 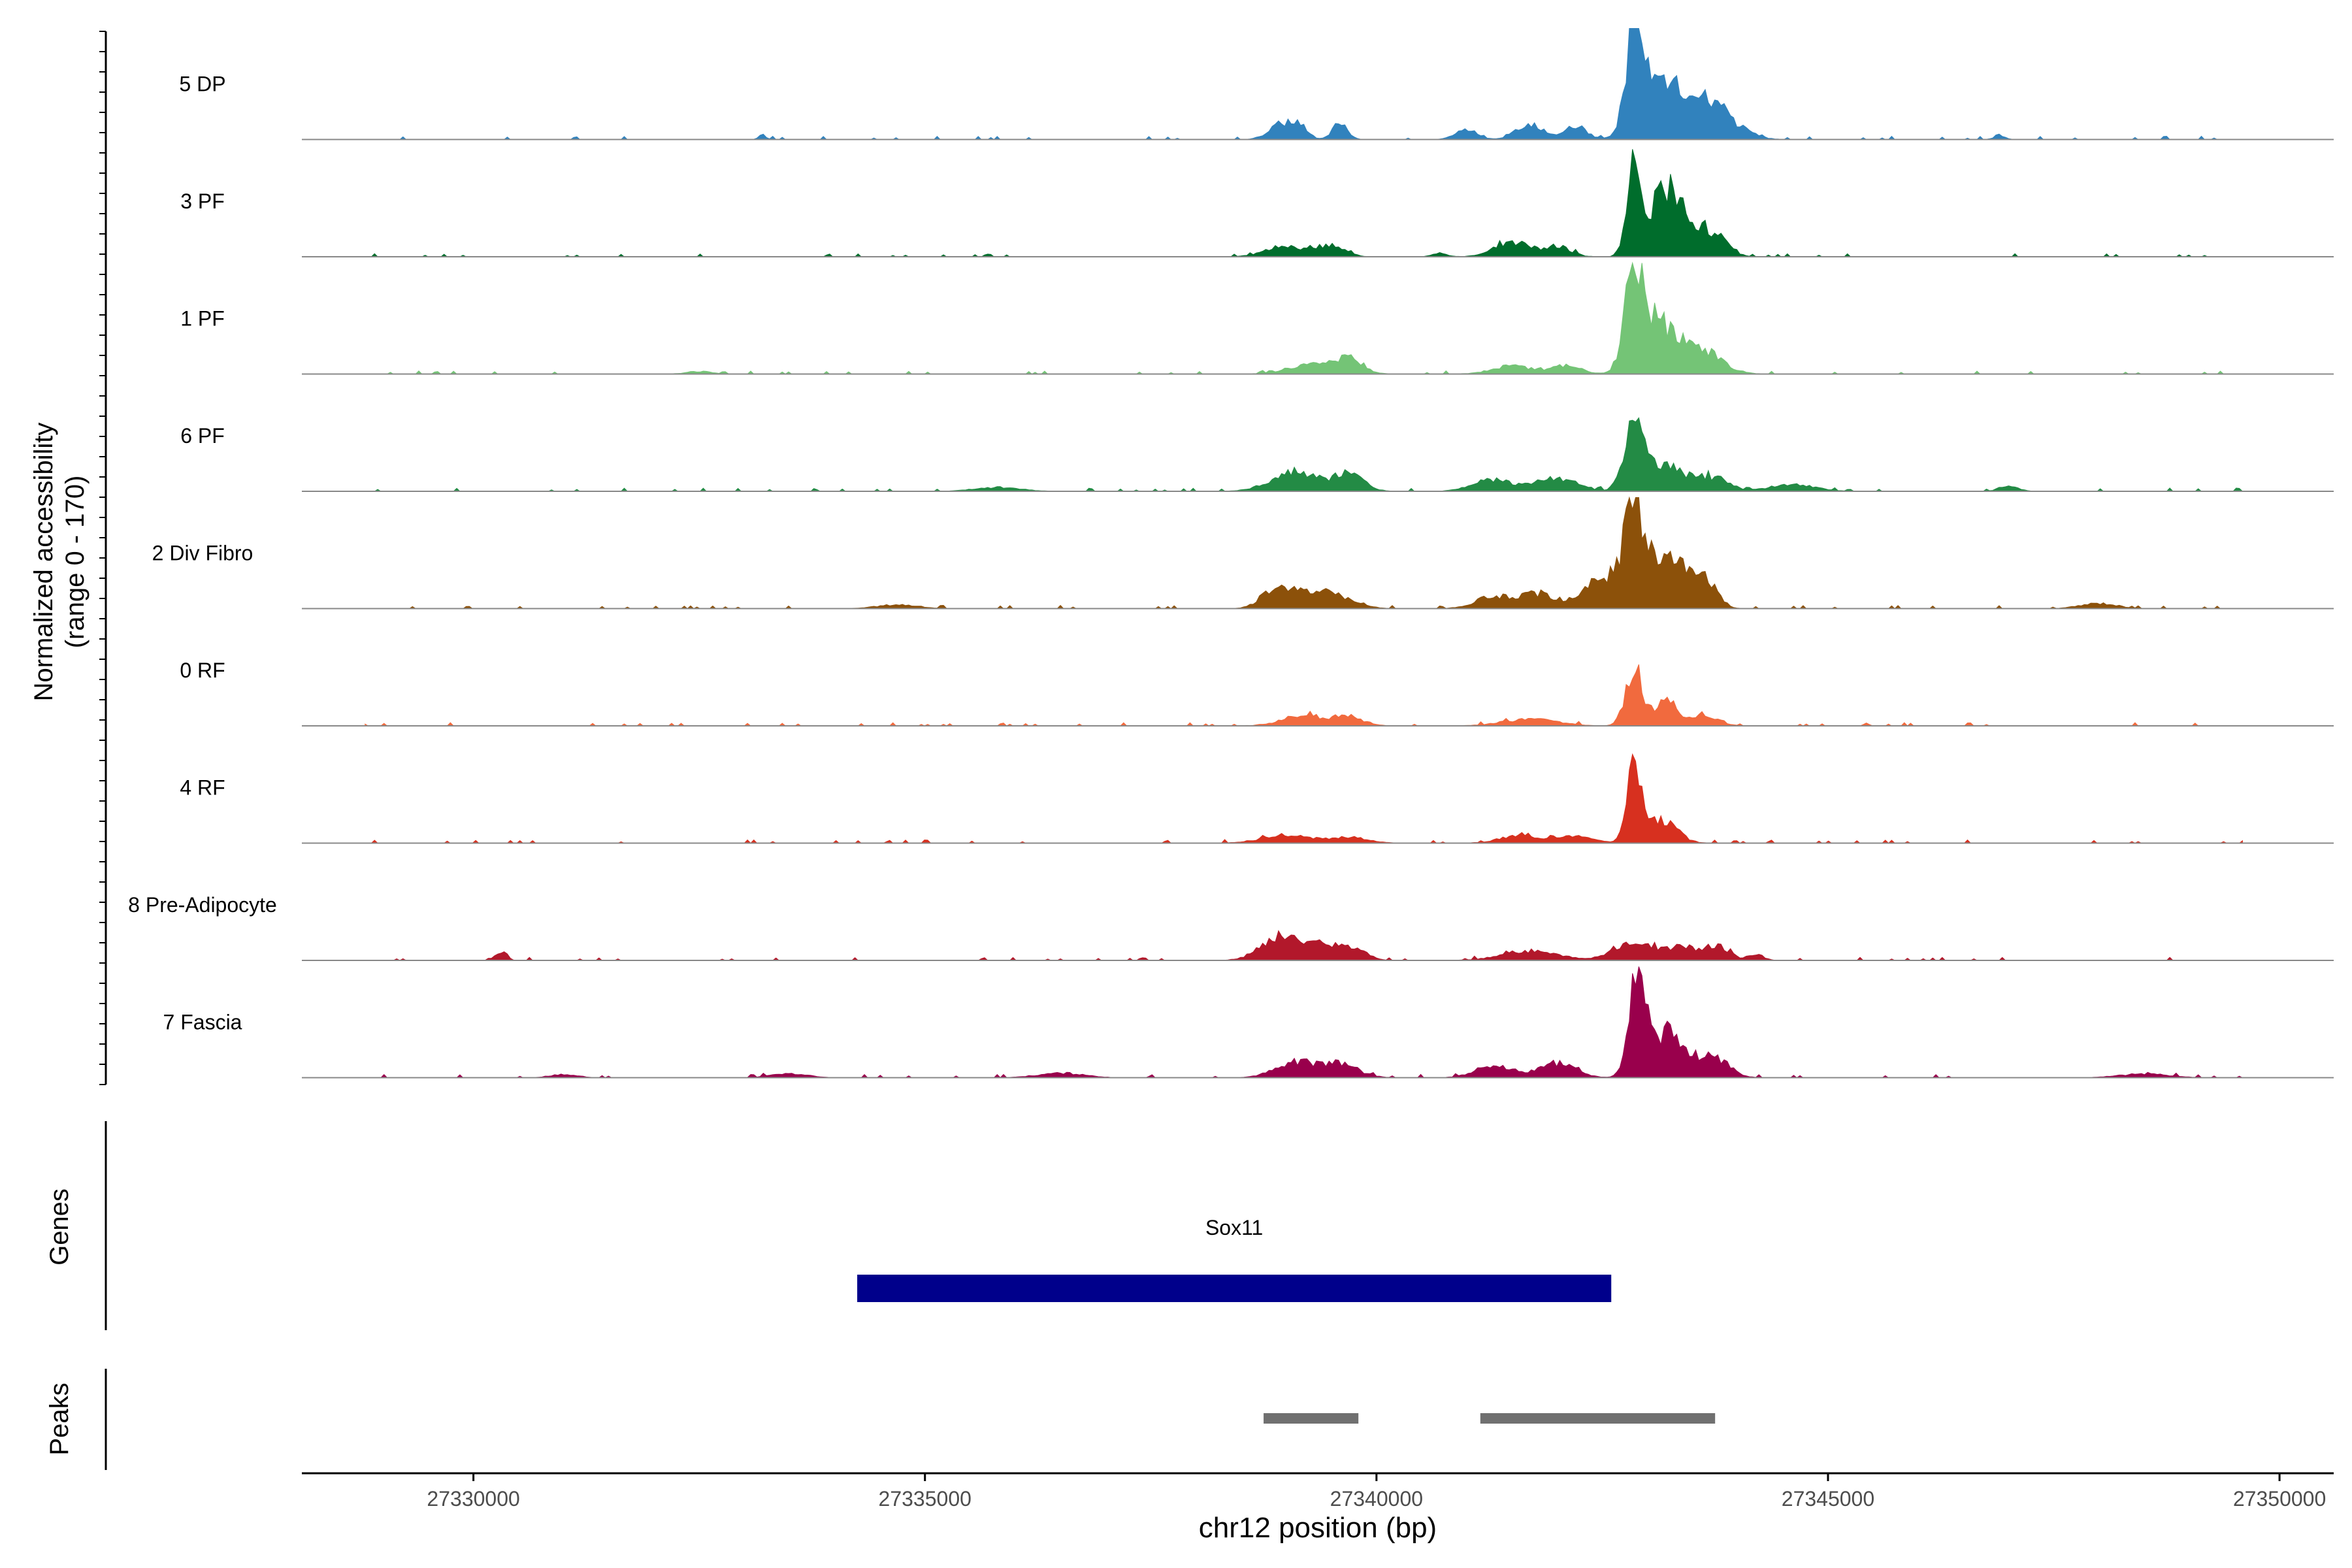 I want to click on track-5-dp: 5 DP, so click(x=1256, y=84).